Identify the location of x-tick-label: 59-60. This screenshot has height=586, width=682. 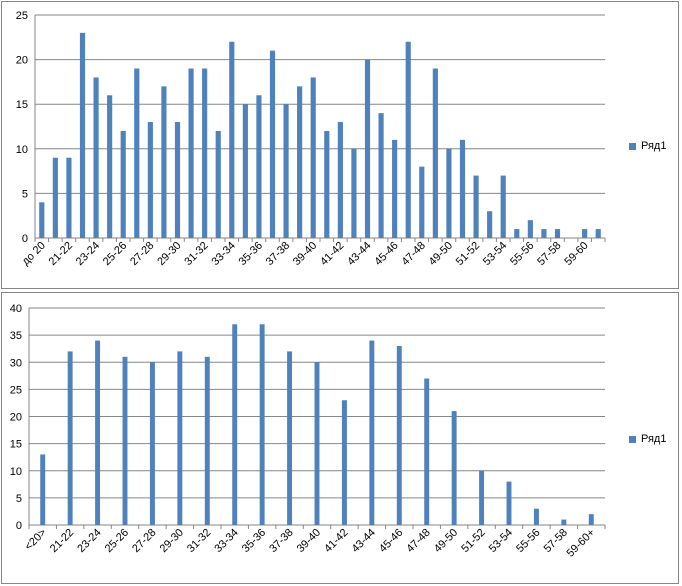
(576, 254).